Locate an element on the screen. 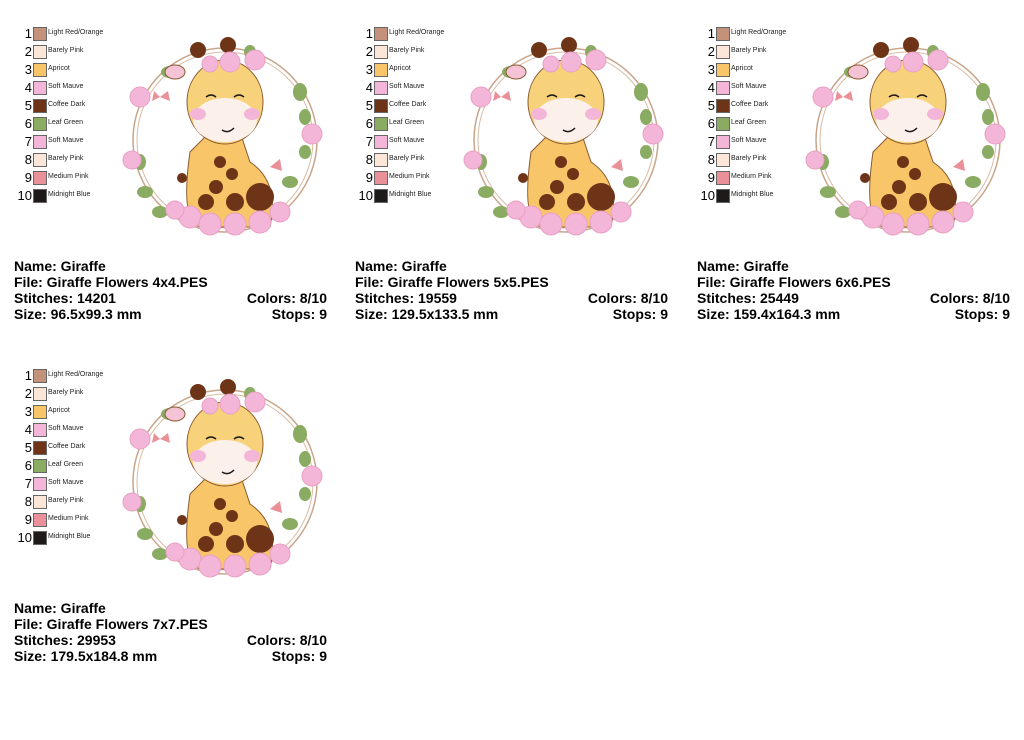 The width and height of the screenshot is (1024, 740). color-number: 6 is located at coordinates (28, 465).